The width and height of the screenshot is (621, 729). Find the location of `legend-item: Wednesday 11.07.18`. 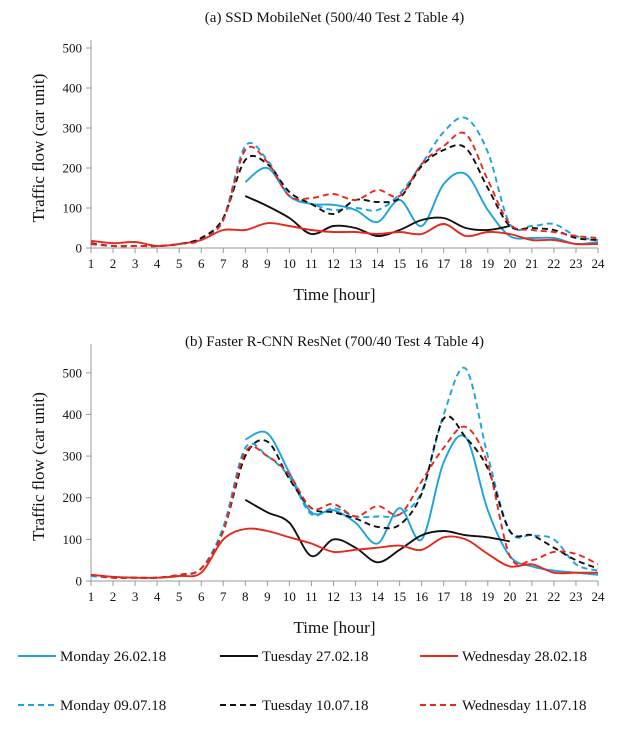

legend-item: Wednesday 11.07.18 is located at coordinates (503, 706).